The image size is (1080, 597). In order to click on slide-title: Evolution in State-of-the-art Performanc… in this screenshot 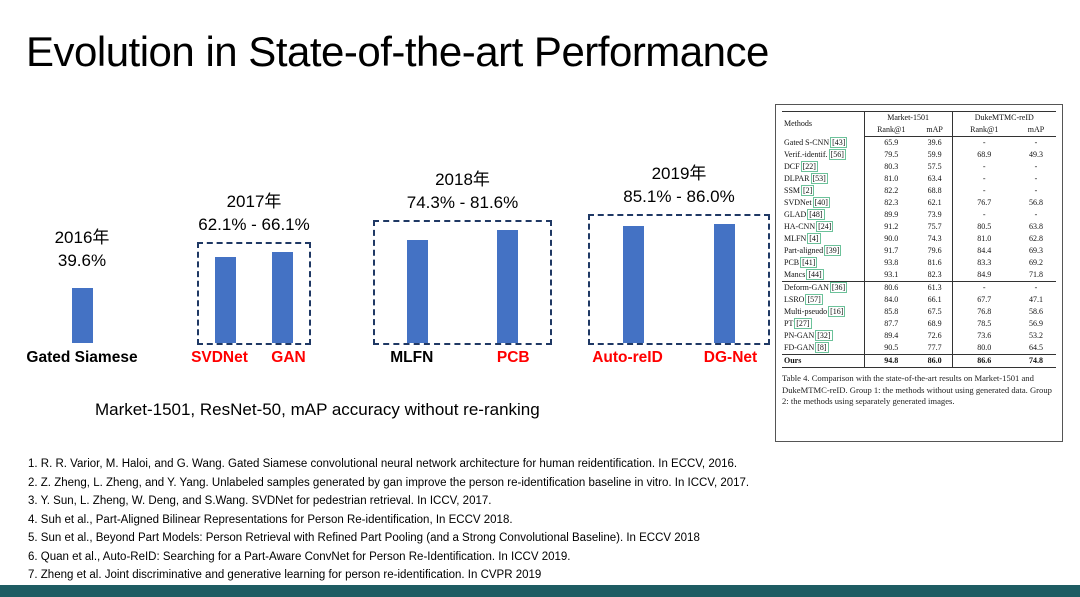, I will do `click(397, 51)`.